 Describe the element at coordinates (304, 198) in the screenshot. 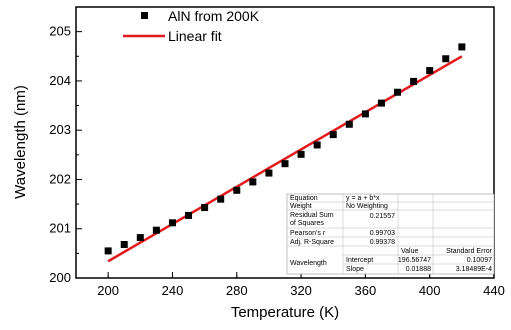

I see `stats-equation-label: Equation` at that location.